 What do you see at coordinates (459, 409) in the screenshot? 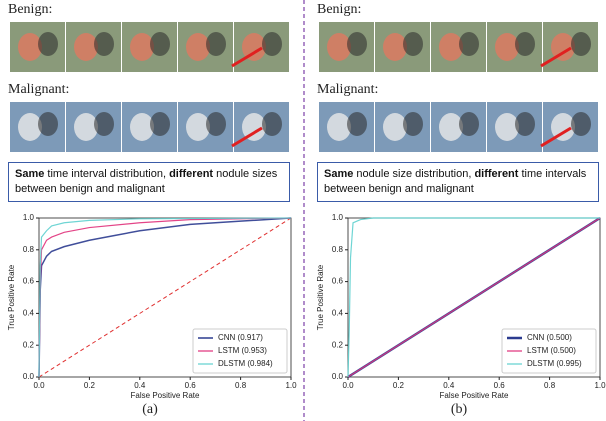
I see `panel-label: (b)` at bounding box center [459, 409].